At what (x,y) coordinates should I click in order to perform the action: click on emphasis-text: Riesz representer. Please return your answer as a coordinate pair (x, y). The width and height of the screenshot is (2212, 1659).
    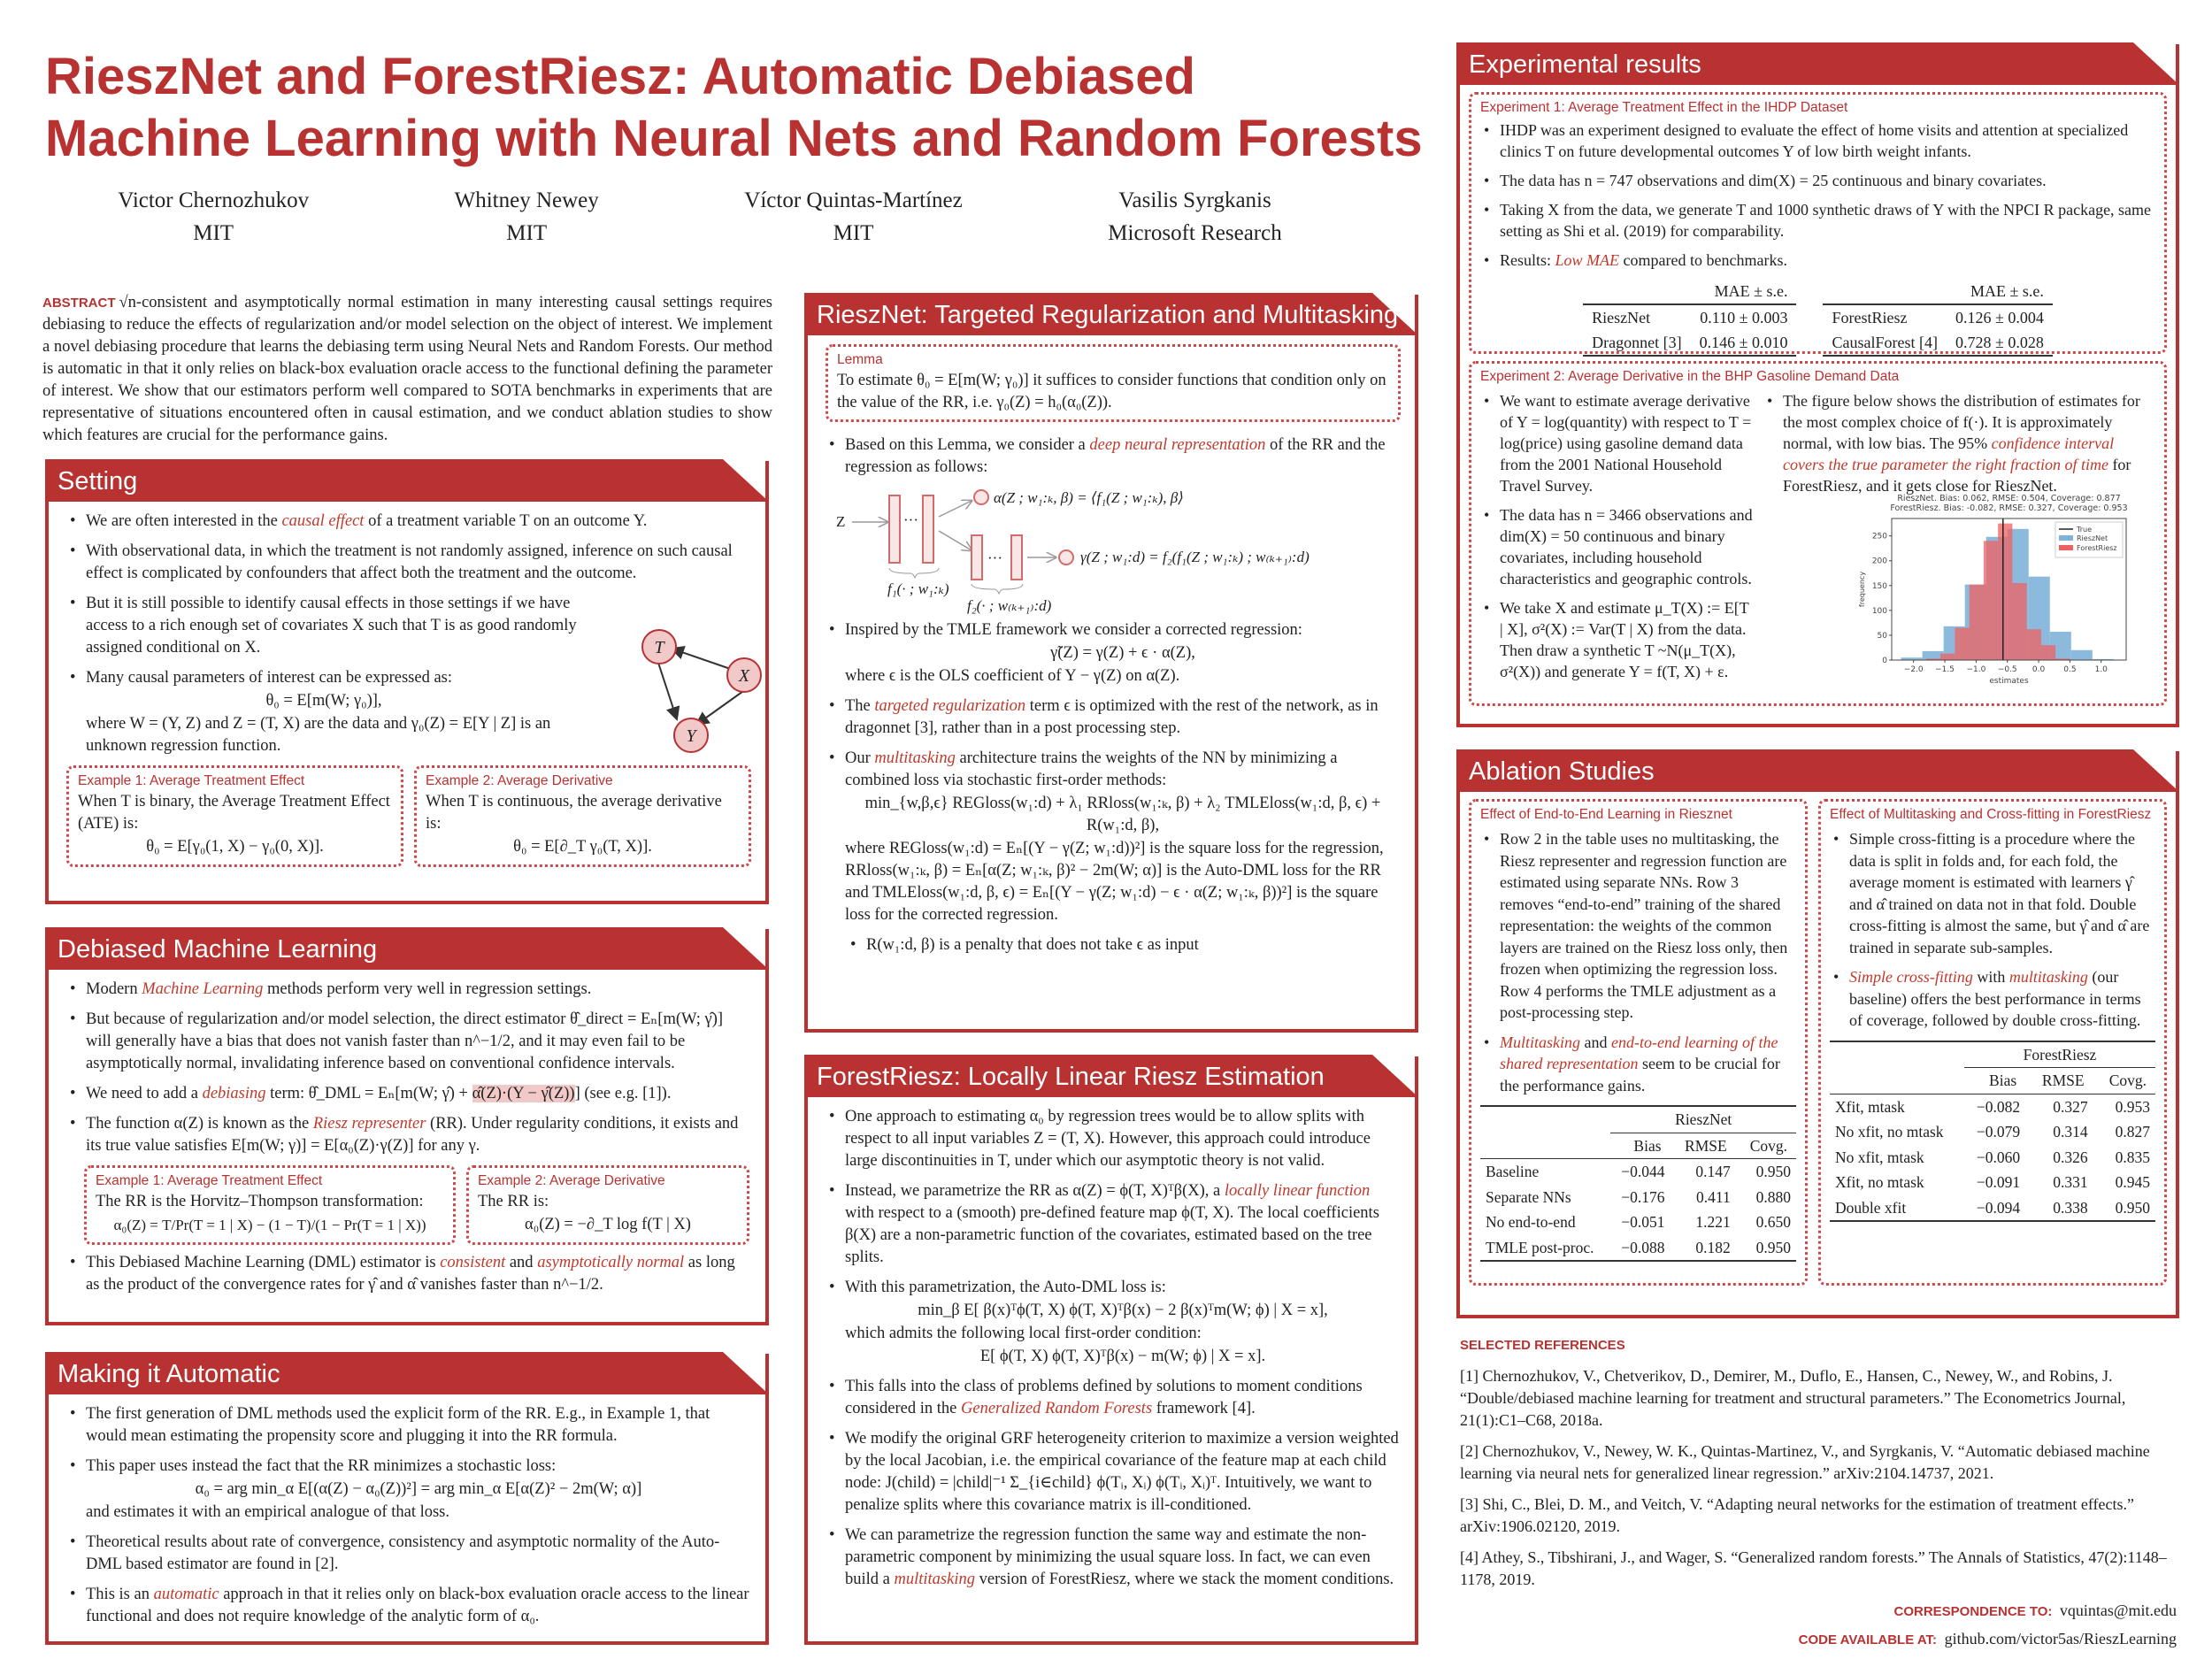
    Looking at the image, I should click on (369, 1124).